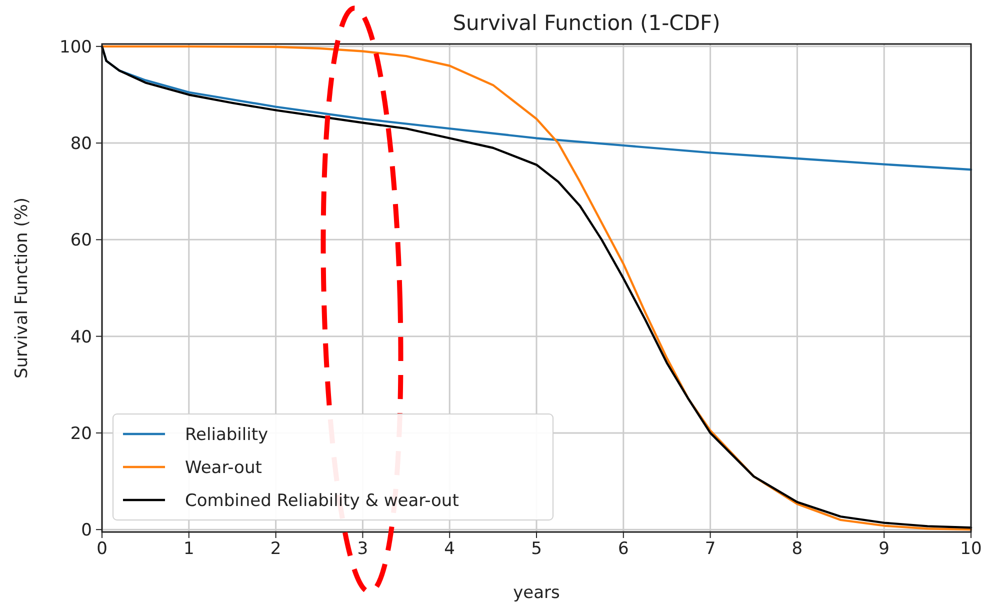  I want to click on y-tick-label: 40, so click(81, 337).